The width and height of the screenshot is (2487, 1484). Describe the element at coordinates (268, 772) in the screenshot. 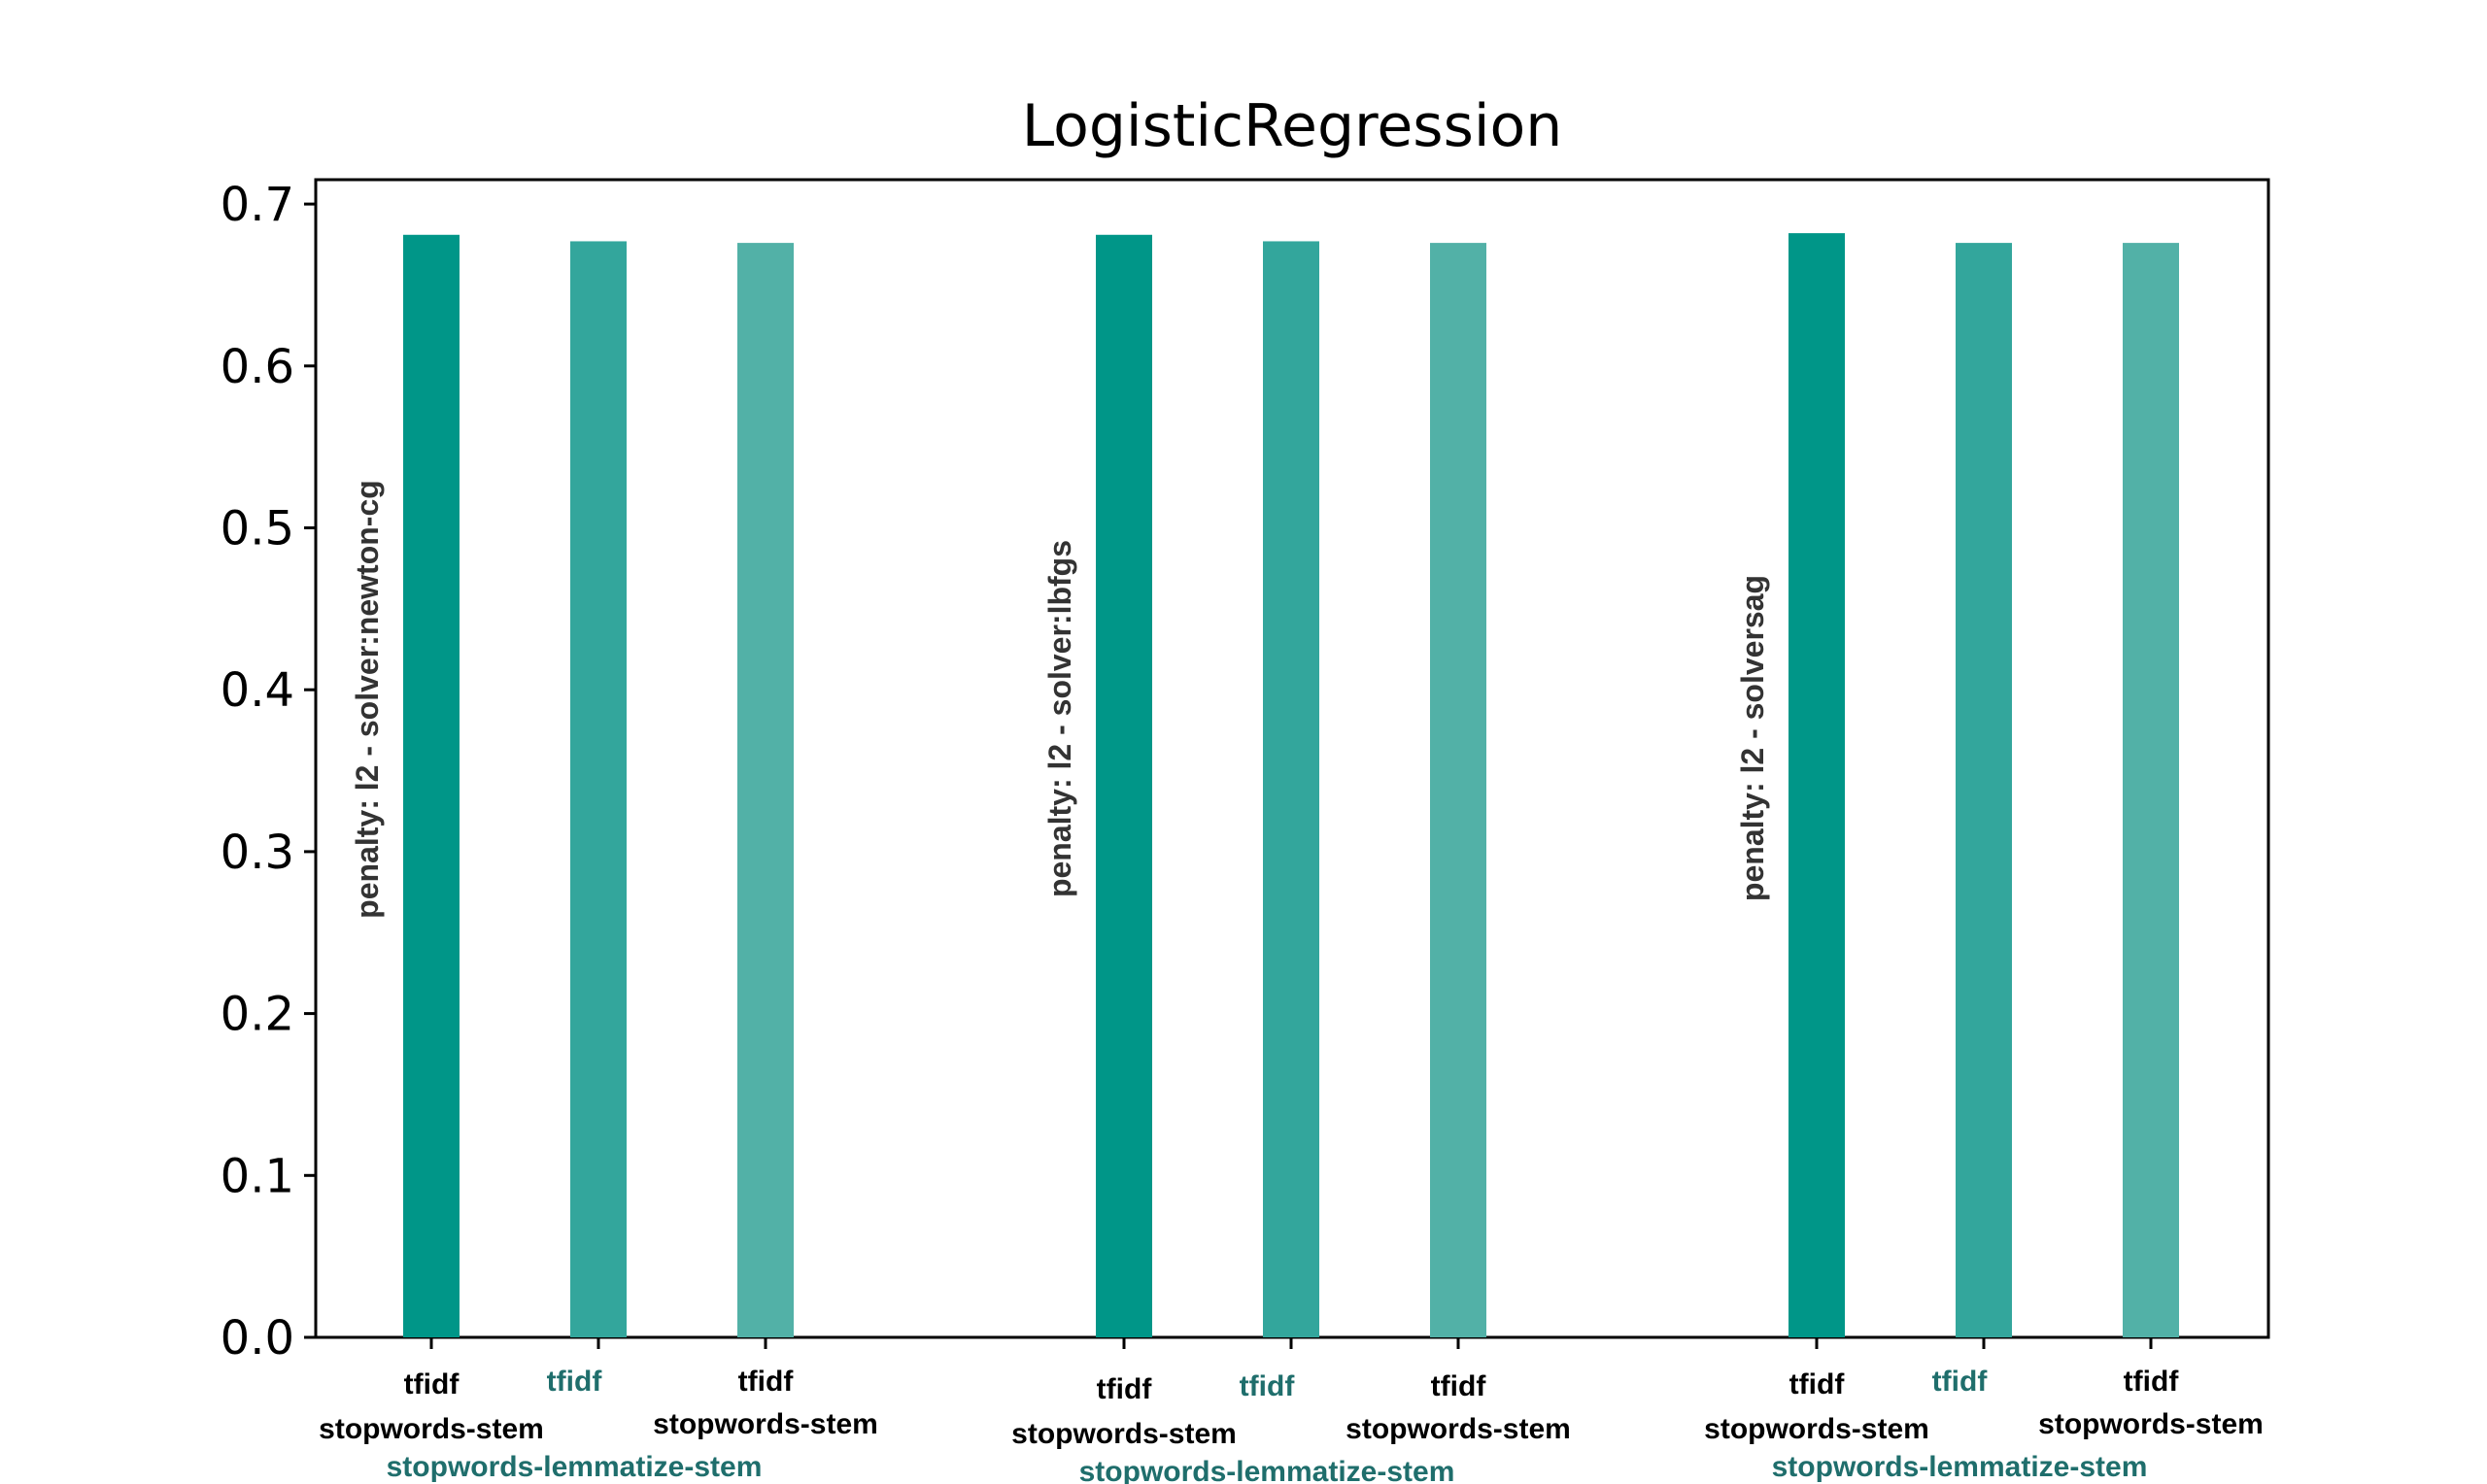

I see `y-axis: 0.0 0.1 0.2 0.3 0.4 0.5 0.6 0.7` at that location.